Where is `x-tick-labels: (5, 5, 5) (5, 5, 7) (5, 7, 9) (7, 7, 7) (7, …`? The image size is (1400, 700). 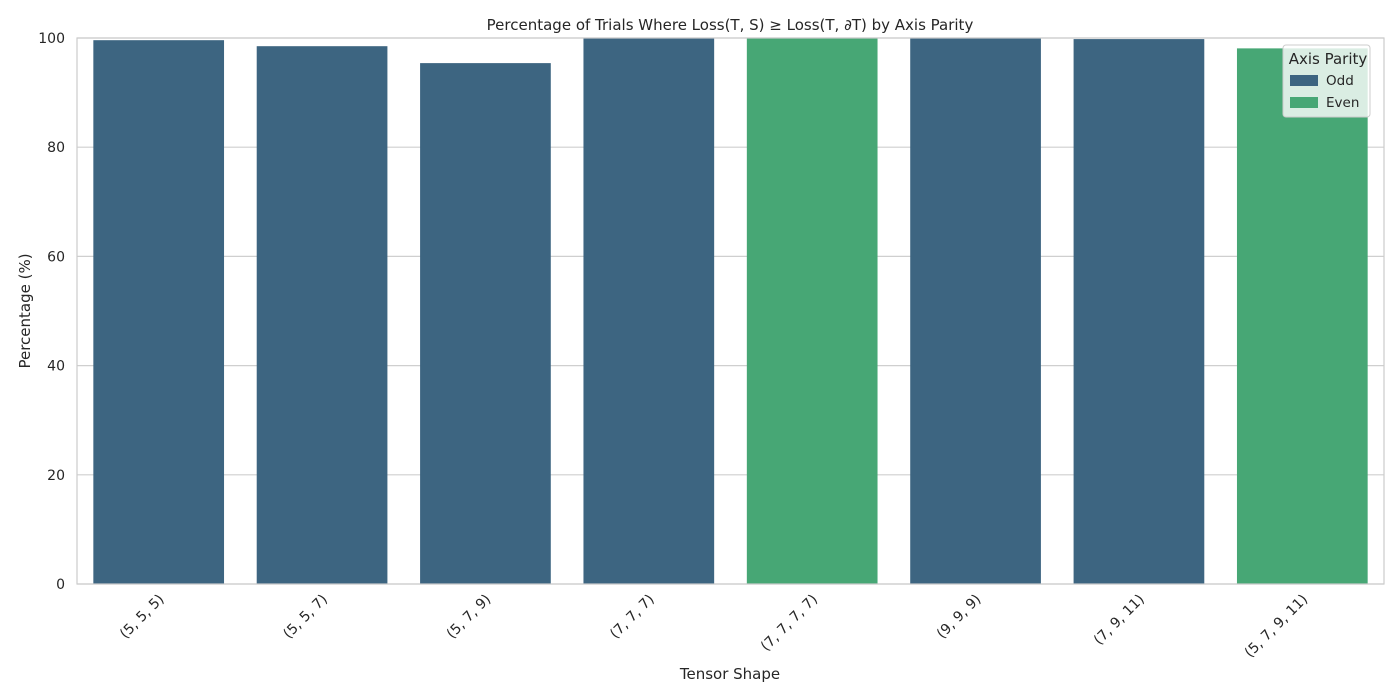
x-tick-labels: (5, 5, 5) (5, 5, 7) (5, 7, 9) (7, 7, 7) (7, … is located at coordinates (714, 626).